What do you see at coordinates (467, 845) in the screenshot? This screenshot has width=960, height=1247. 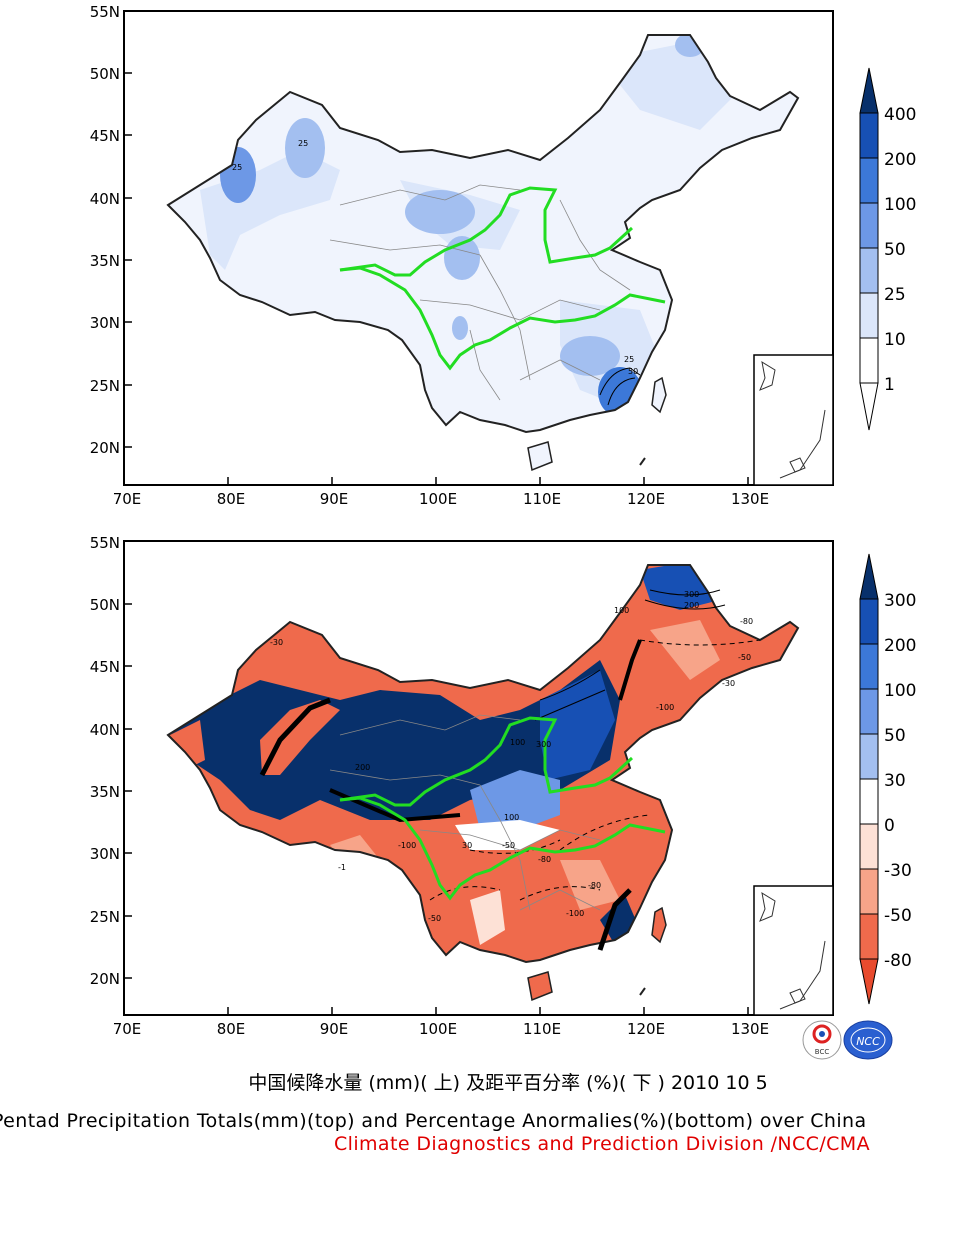 I see `bottom-contour-label: 30` at bounding box center [467, 845].